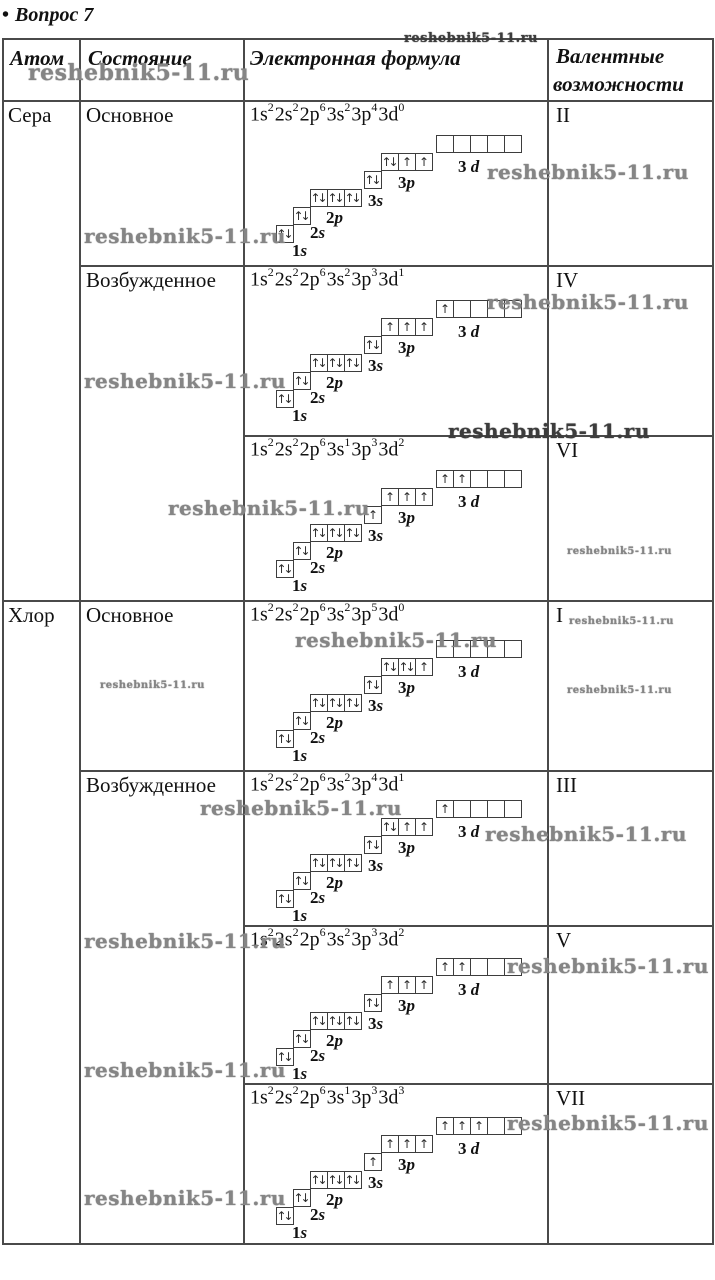 The width and height of the screenshot is (715, 1280). Describe the element at coordinates (618, 84) in the screenshot. I see `column-header-valence-line2: возможности` at that location.